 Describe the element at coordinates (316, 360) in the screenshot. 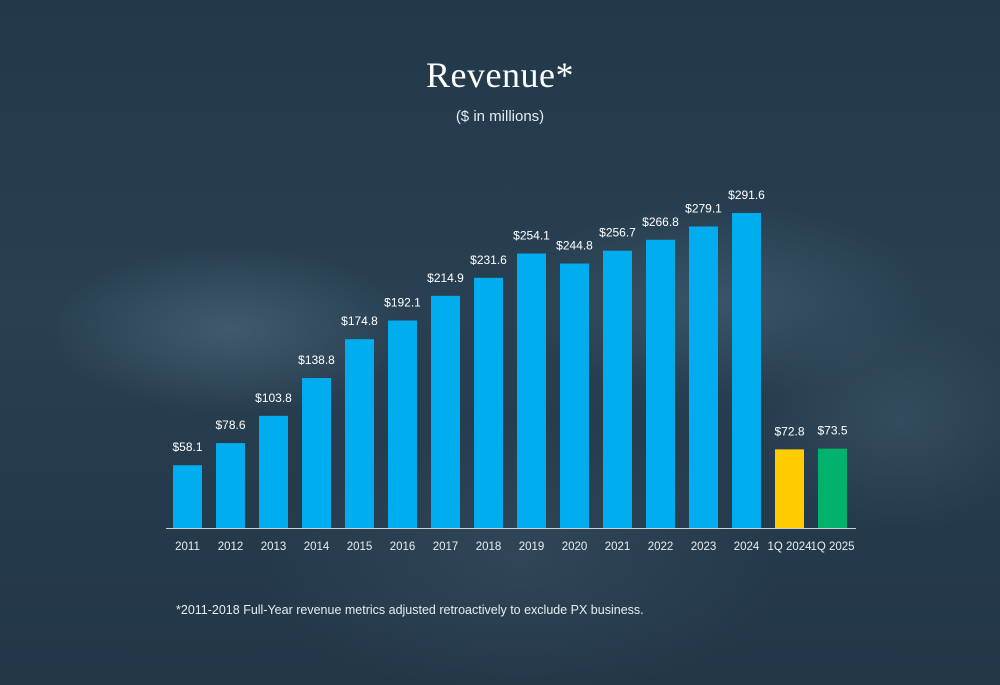

I see `data-label: $138.8` at that location.